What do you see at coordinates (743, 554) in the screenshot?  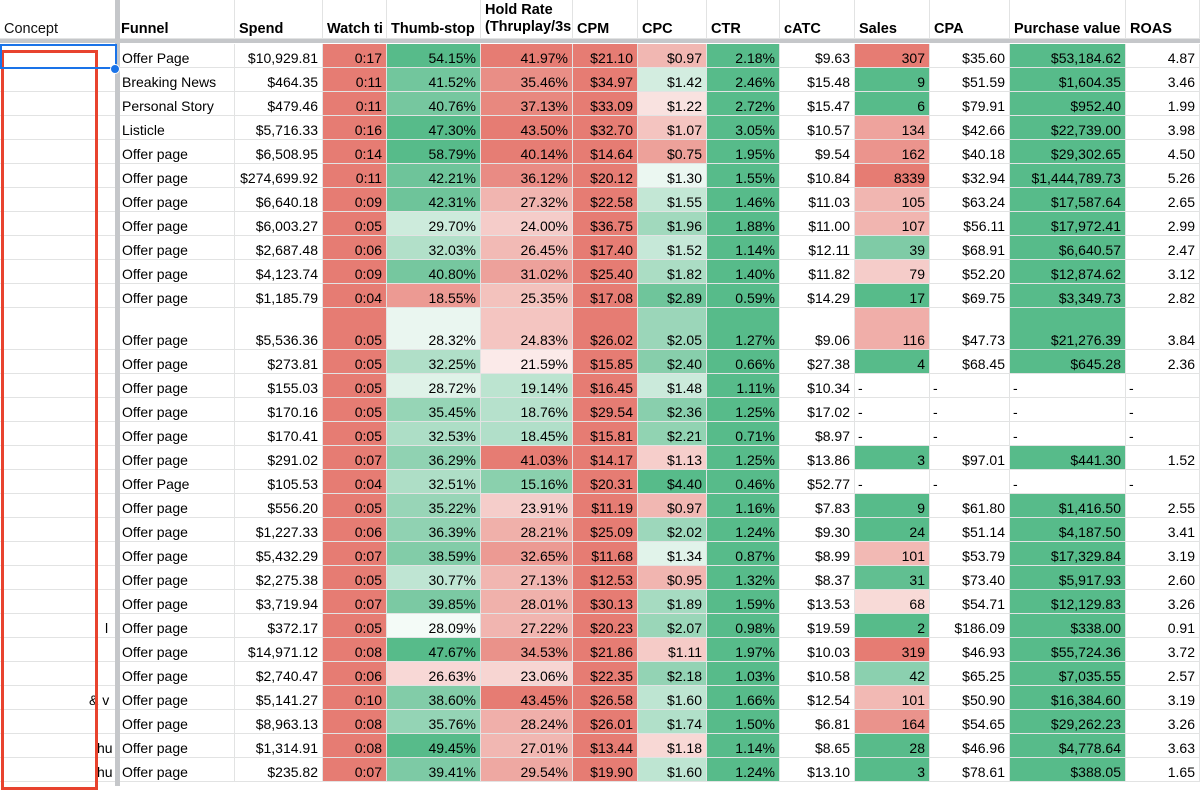 I see `cell-ctr: 0.87%` at bounding box center [743, 554].